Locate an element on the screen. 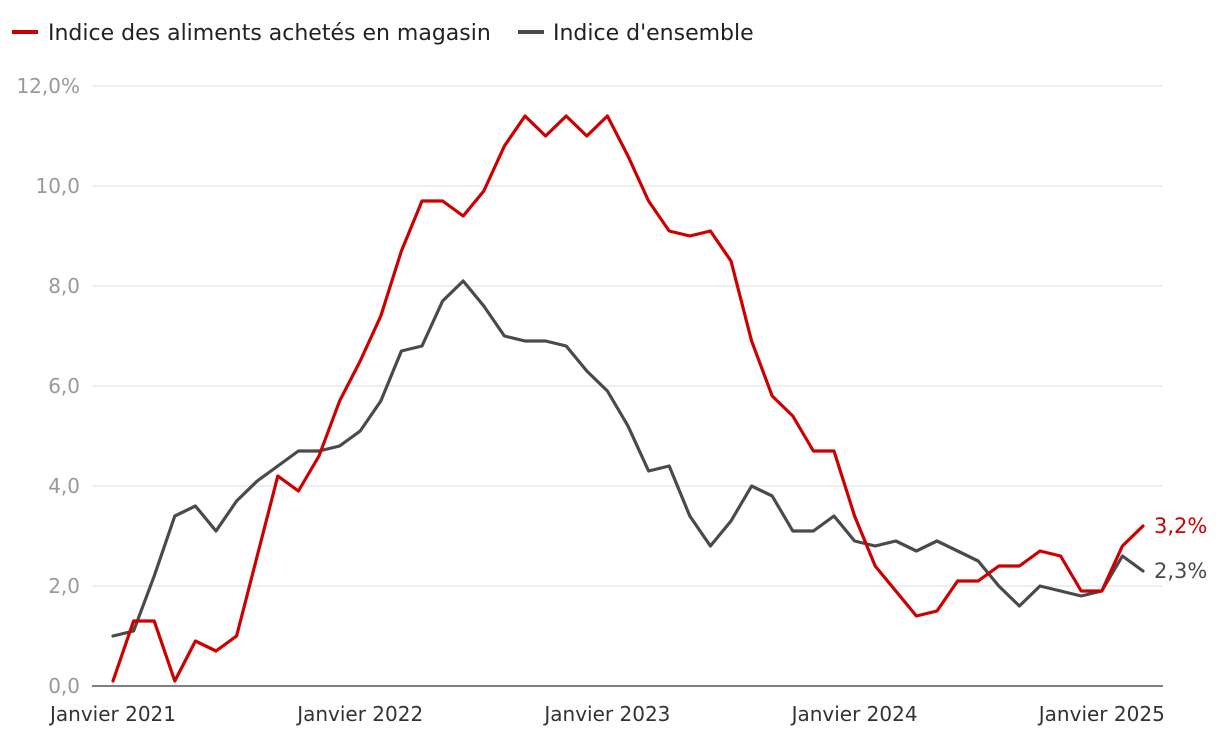  x-tick-label: Janvier 2025 is located at coordinates (1101, 714).